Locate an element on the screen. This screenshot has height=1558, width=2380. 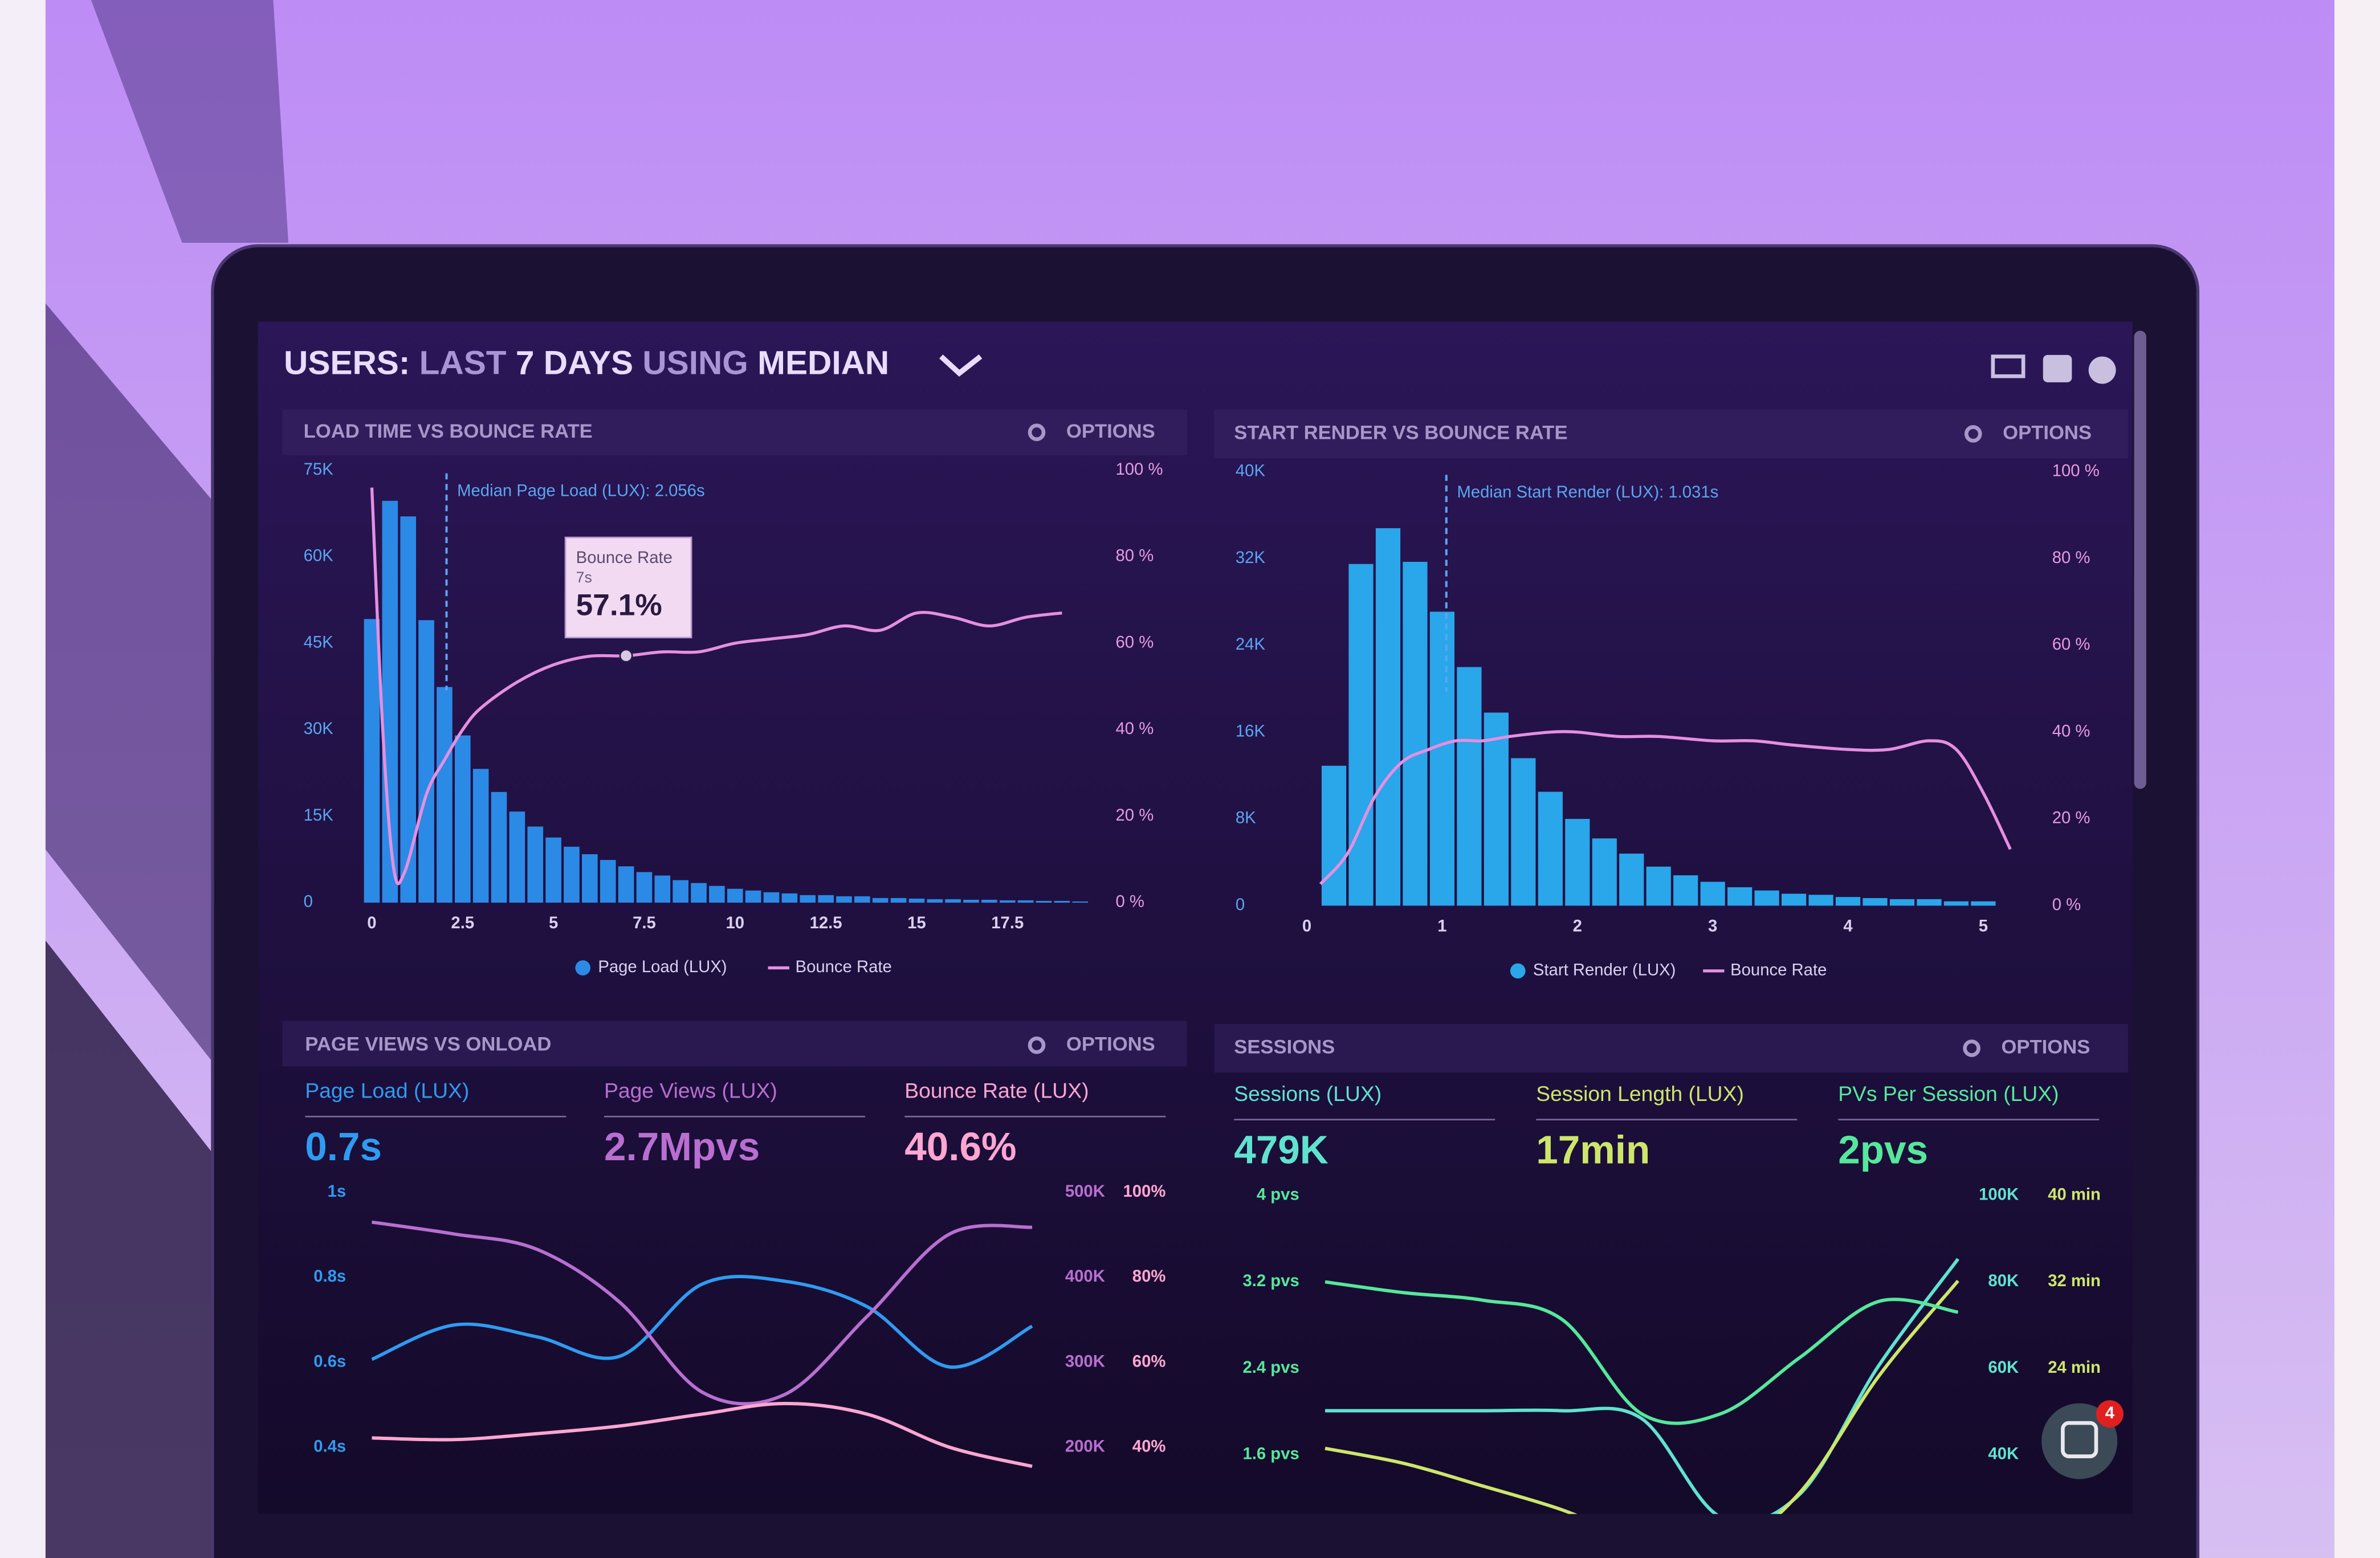
y-tick-label: 45K is located at coordinates (319, 642).